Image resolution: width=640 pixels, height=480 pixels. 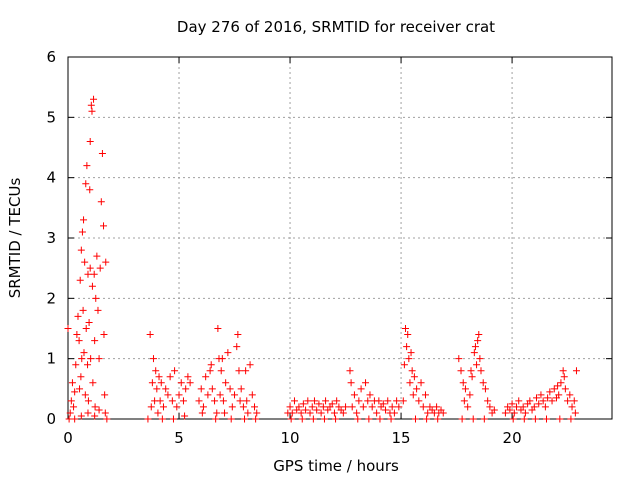 What do you see at coordinates (51, 117) in the screenshot?
I see `y-tick-label: 5` at bounding box center [51, 117].